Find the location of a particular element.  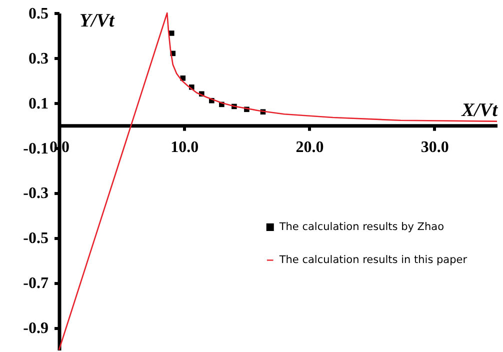

x-tick-label: 10.0 is located at coordinates (184, 147).